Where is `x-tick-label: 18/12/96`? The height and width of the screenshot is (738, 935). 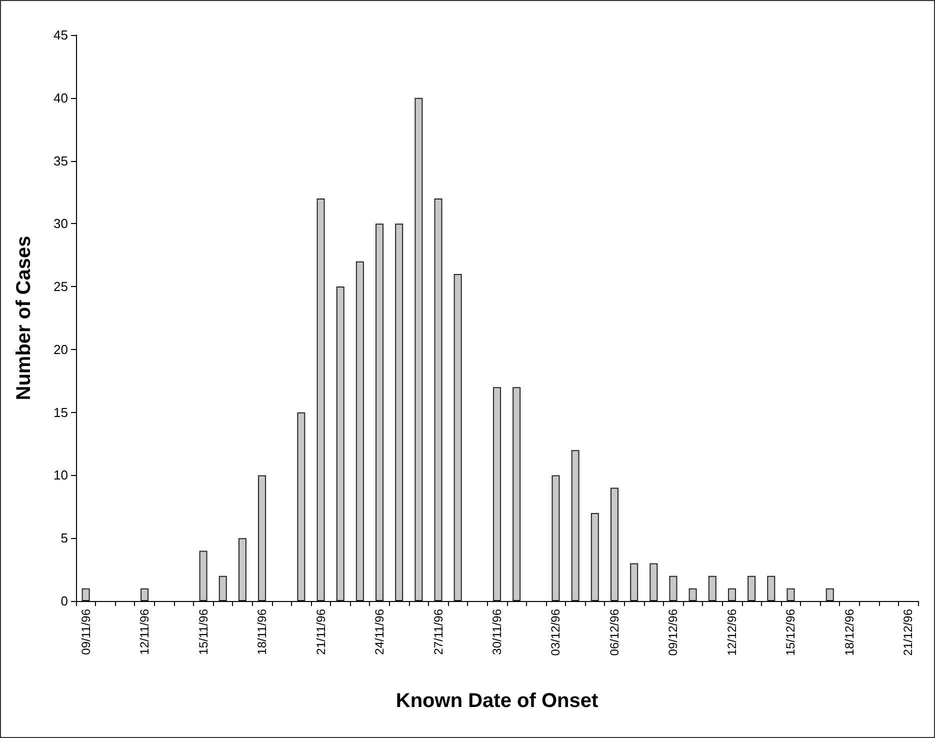 x-tick-label: 18/12/96 is located at coordinates (849, 632).